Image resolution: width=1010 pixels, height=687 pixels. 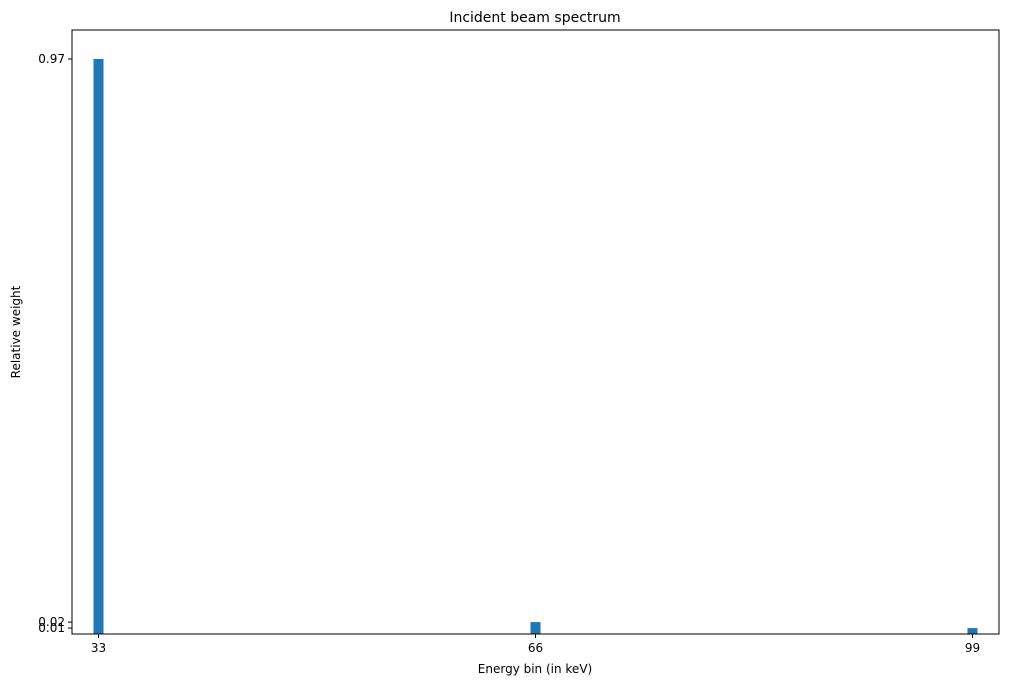 I want to click on y-tick-label: 0.01, so click(x=51, y=628).